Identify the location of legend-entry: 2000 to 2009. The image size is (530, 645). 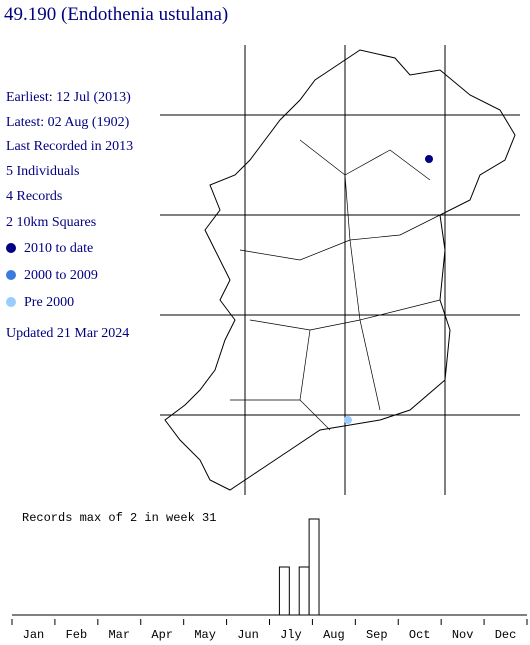
(52, 276).